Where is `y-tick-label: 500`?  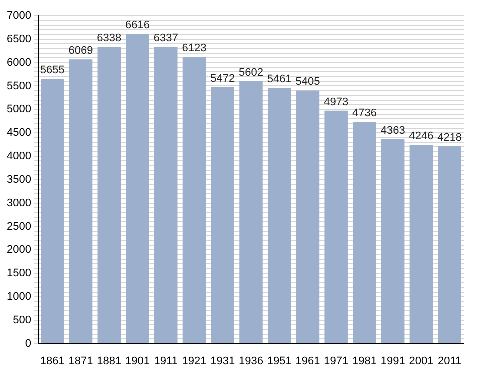 y-tick-label: 500 is located at coordinates (22, 320).